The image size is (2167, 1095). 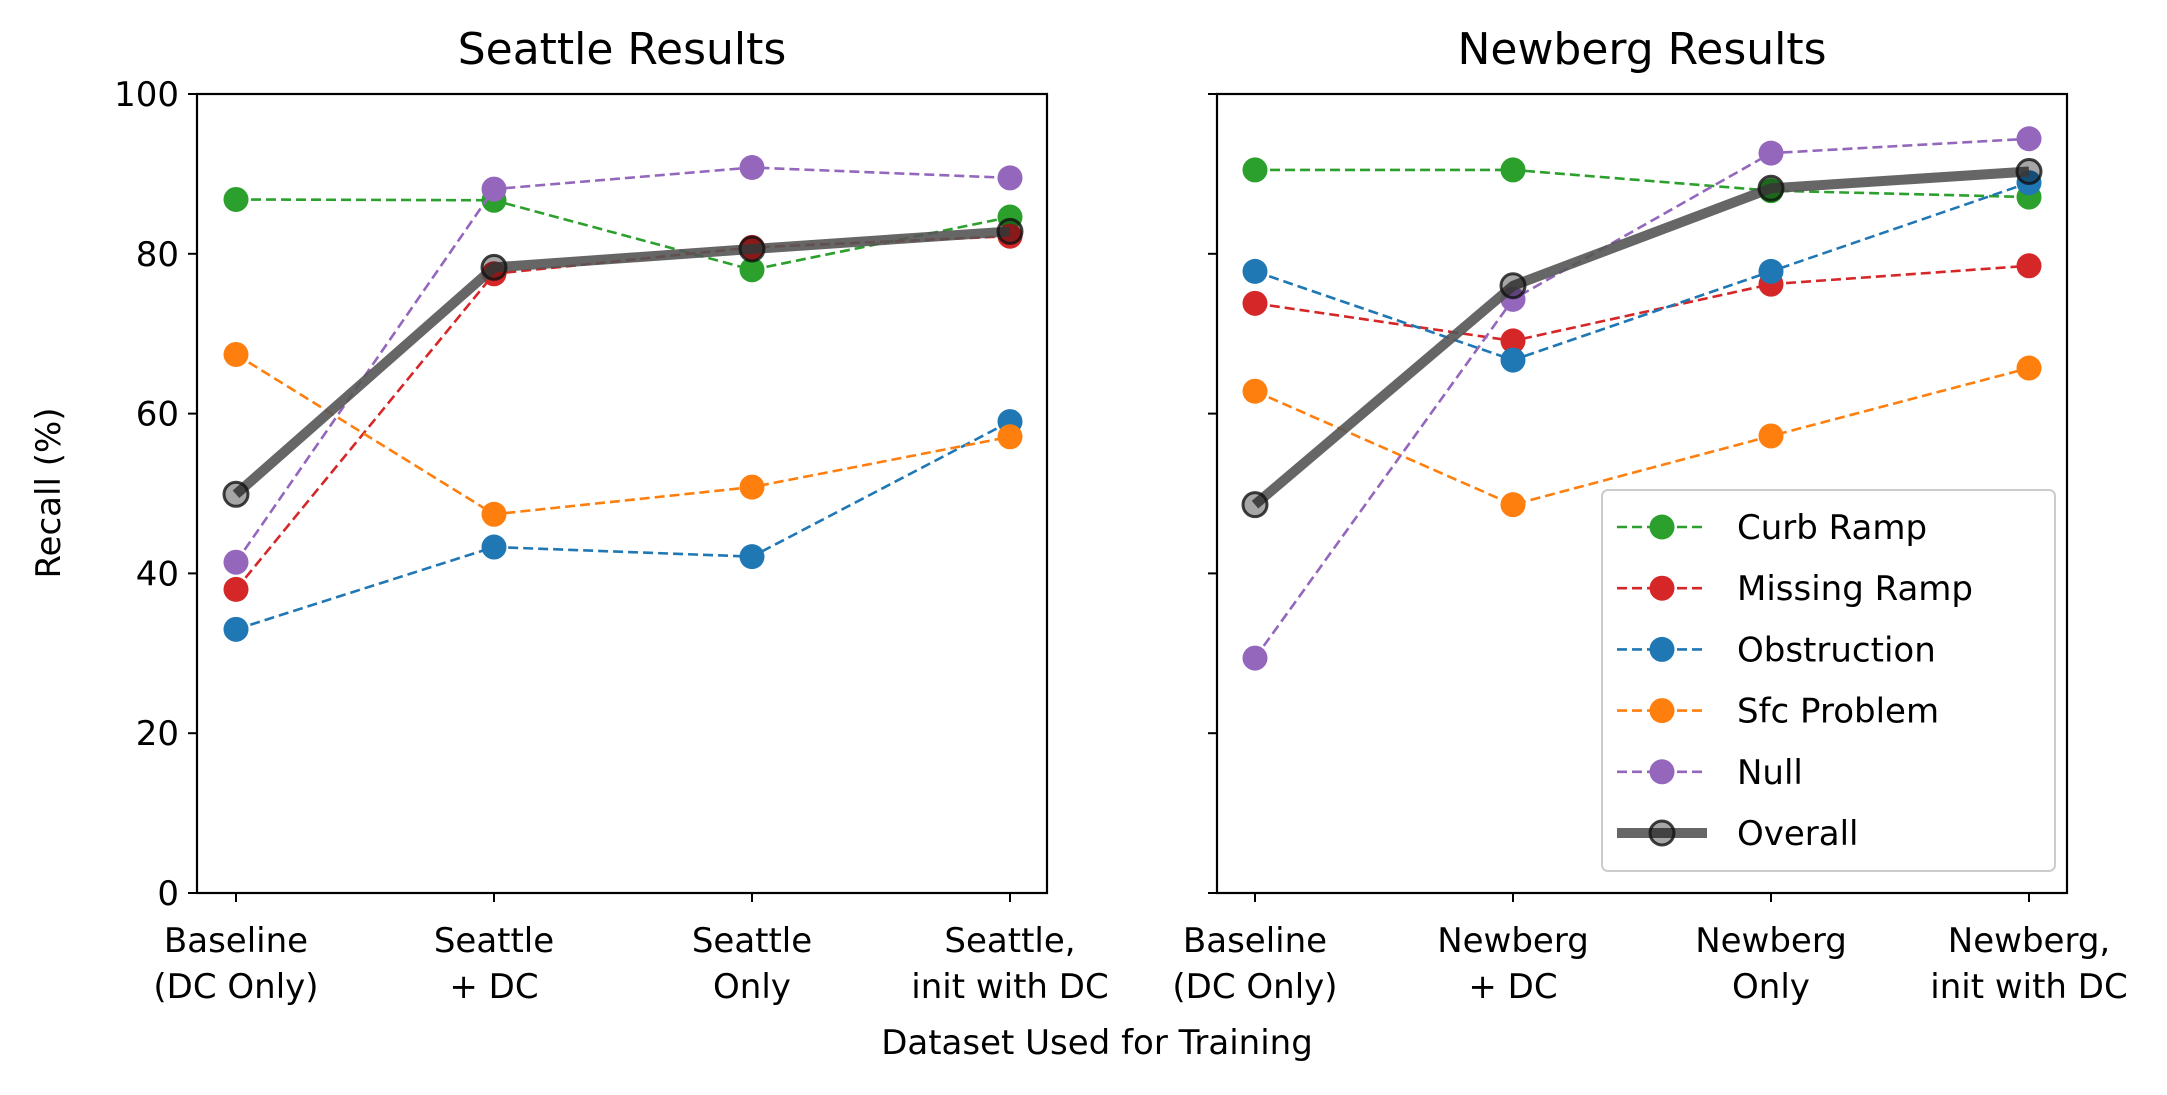 I want to click on x-tick-label: Seattle, so click(x=494, y=941).